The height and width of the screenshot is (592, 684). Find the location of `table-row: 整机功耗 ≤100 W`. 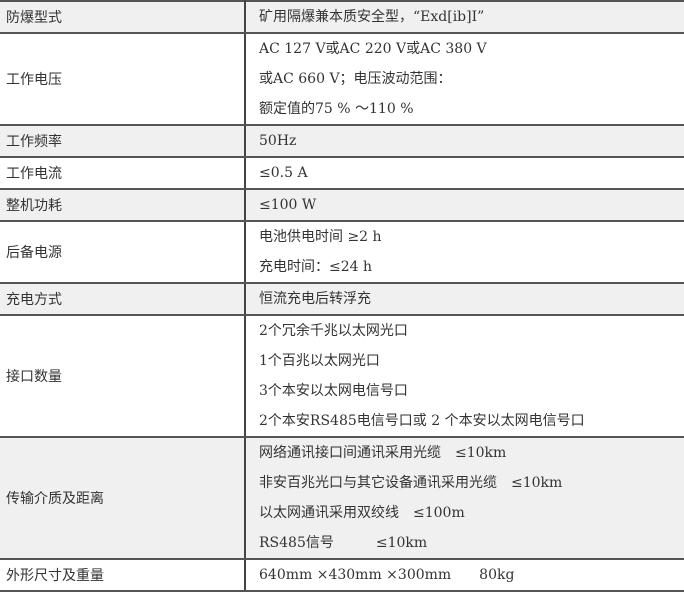

table-row: 整机功耗 ≤100 W is located at coordinates (342, 205).